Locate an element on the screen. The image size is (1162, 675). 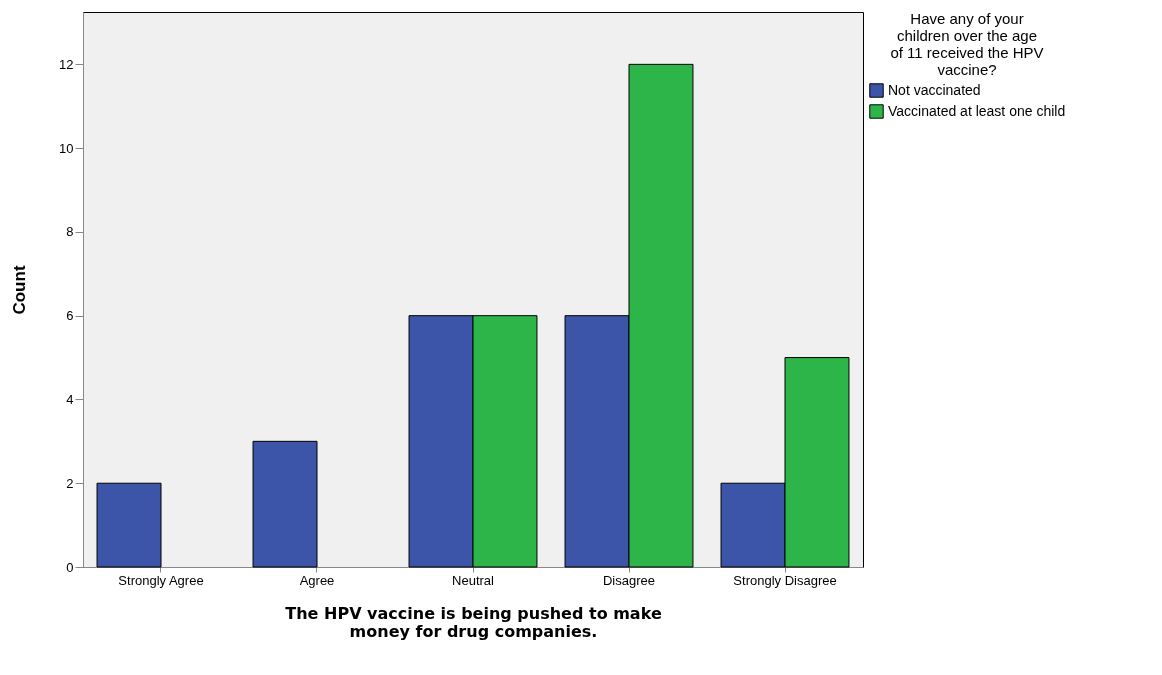
legend-title: Have any of your children over the age of 11 received the HPV vaccine? is located at coordinates (967, 44).